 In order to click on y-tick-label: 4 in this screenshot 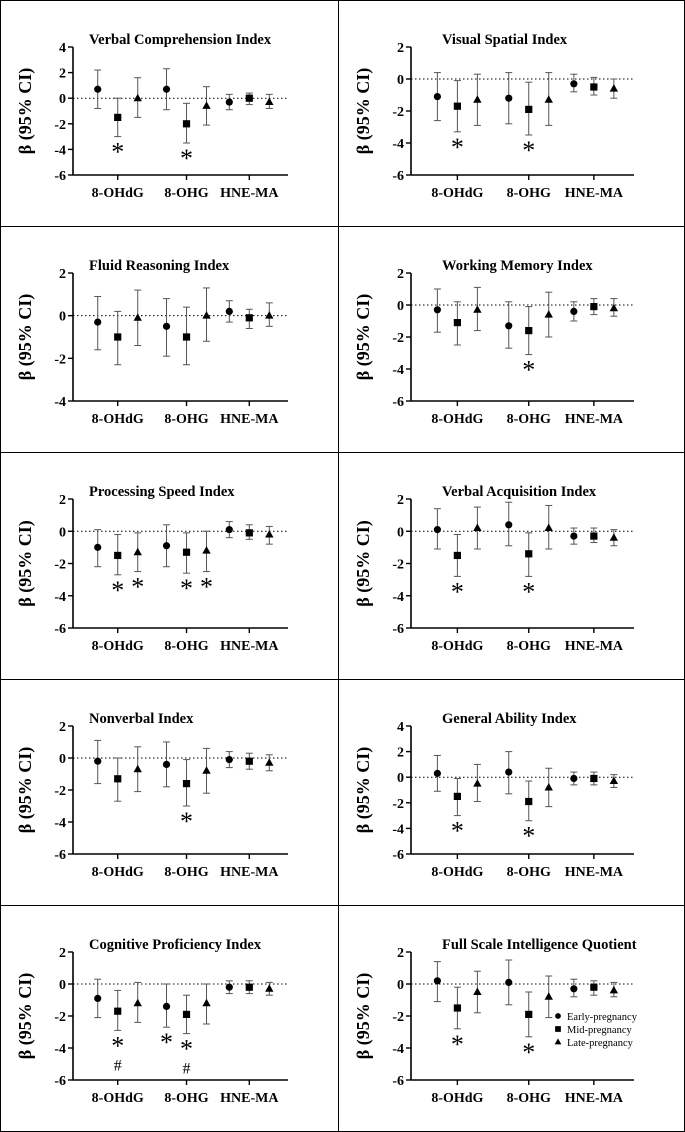, I will do `click(400, 727)`.